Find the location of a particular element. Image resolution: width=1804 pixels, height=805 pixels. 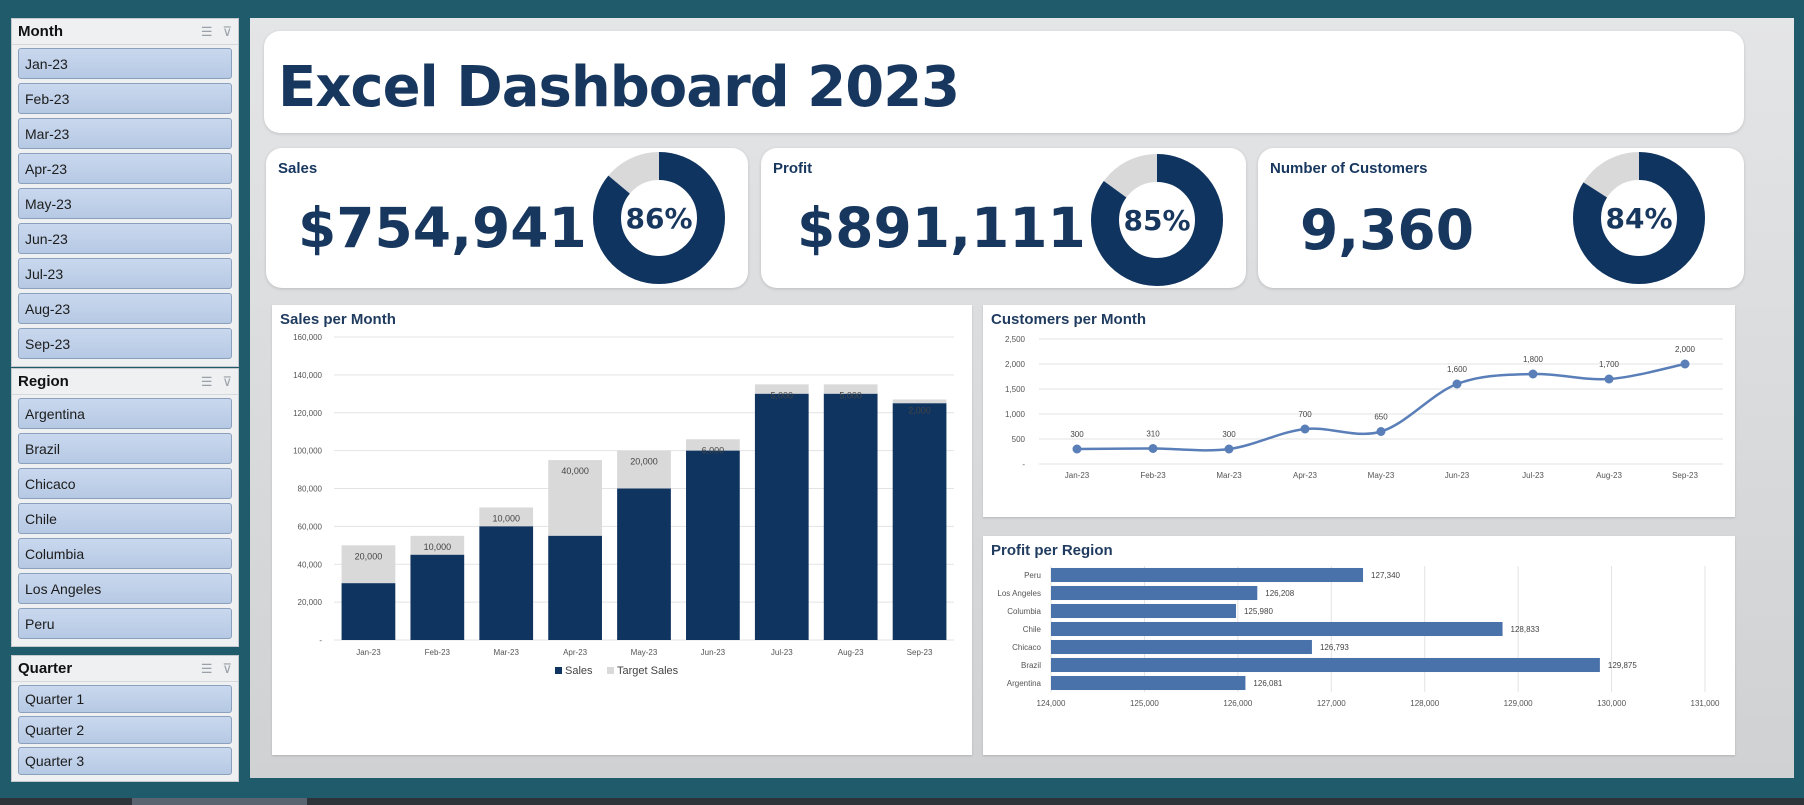

profit-donut-arc is located at coordinates (1157, 220).